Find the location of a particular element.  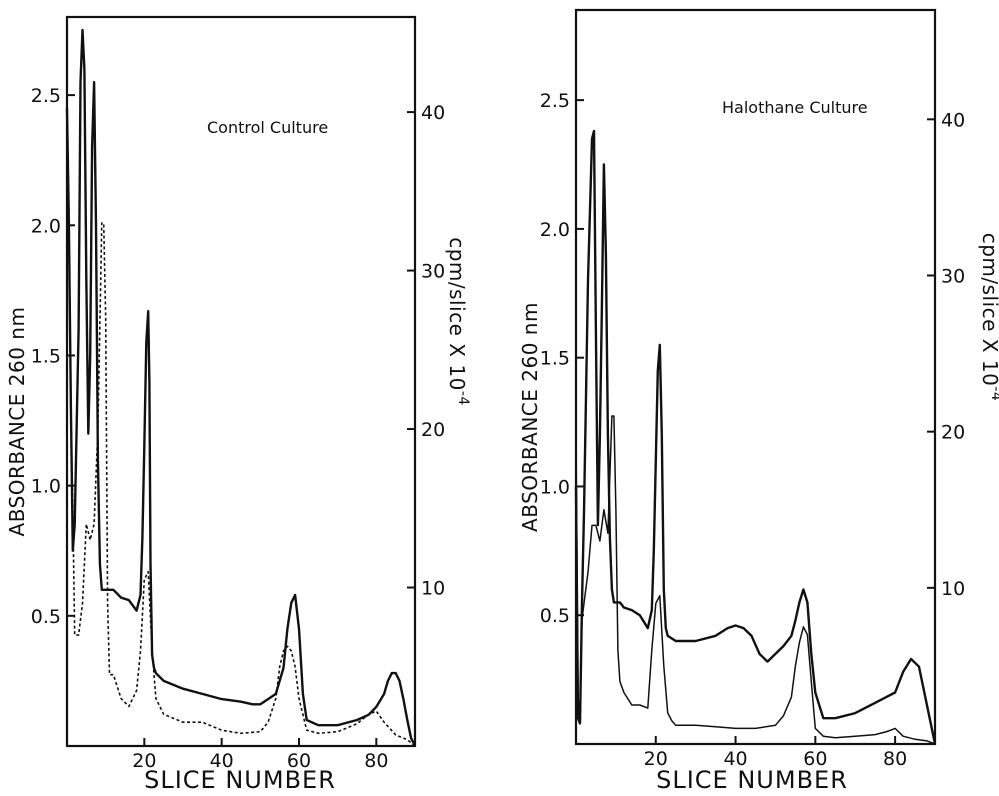

panel-title: Control Culture is located at coordinates (267, 127).